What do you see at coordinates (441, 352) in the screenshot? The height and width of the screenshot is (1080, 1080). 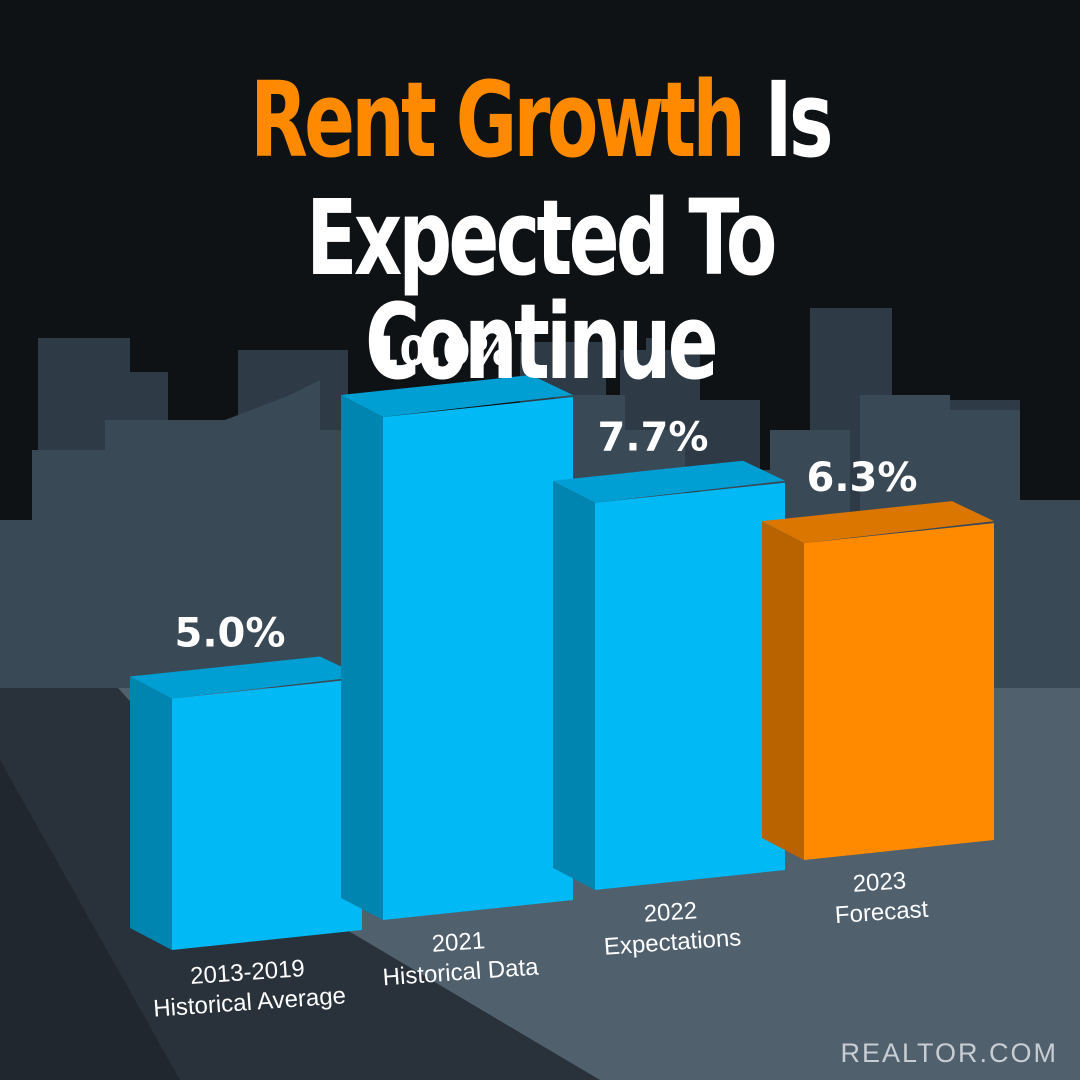 I see `value-label-2: 10.0%` at bounding box center [441, 352].